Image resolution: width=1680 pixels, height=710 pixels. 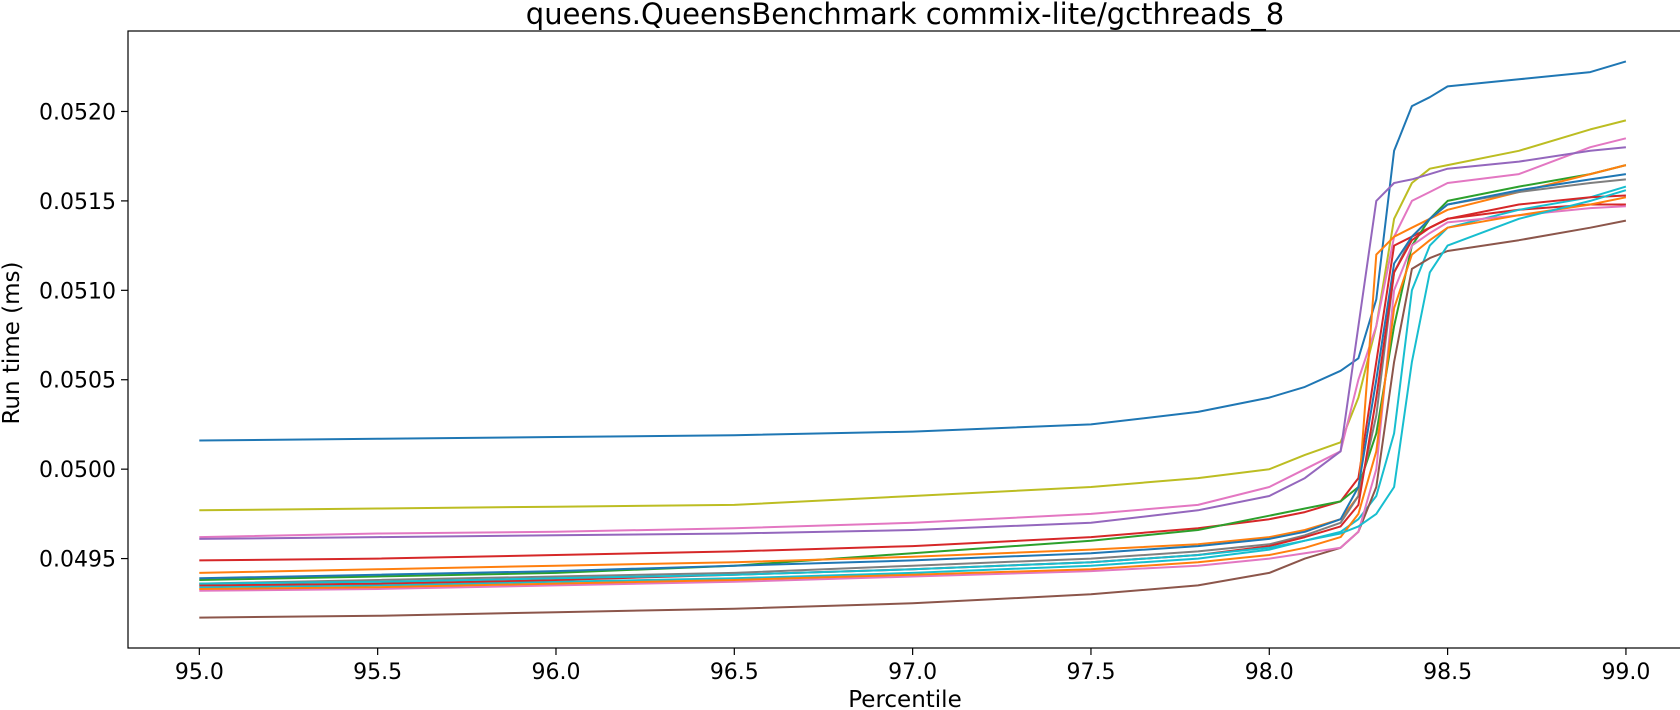 I want to click on x-axis-label: Percentile, so click(x=904, y=698).